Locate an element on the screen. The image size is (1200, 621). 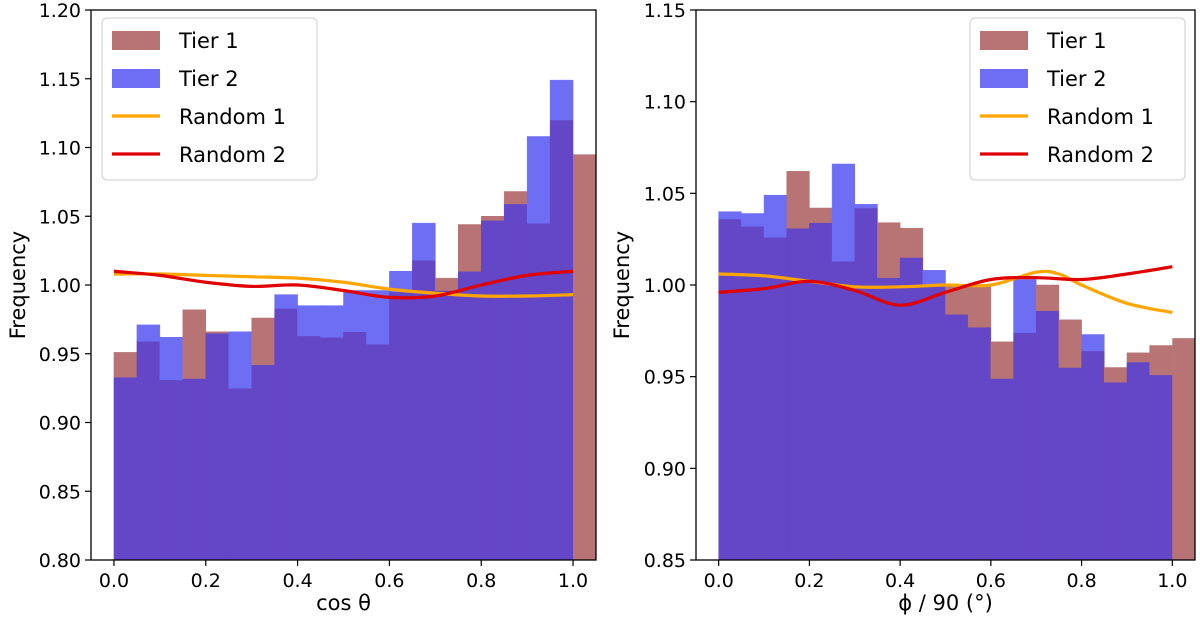
legend-box is located at coordinates (1077, 99).